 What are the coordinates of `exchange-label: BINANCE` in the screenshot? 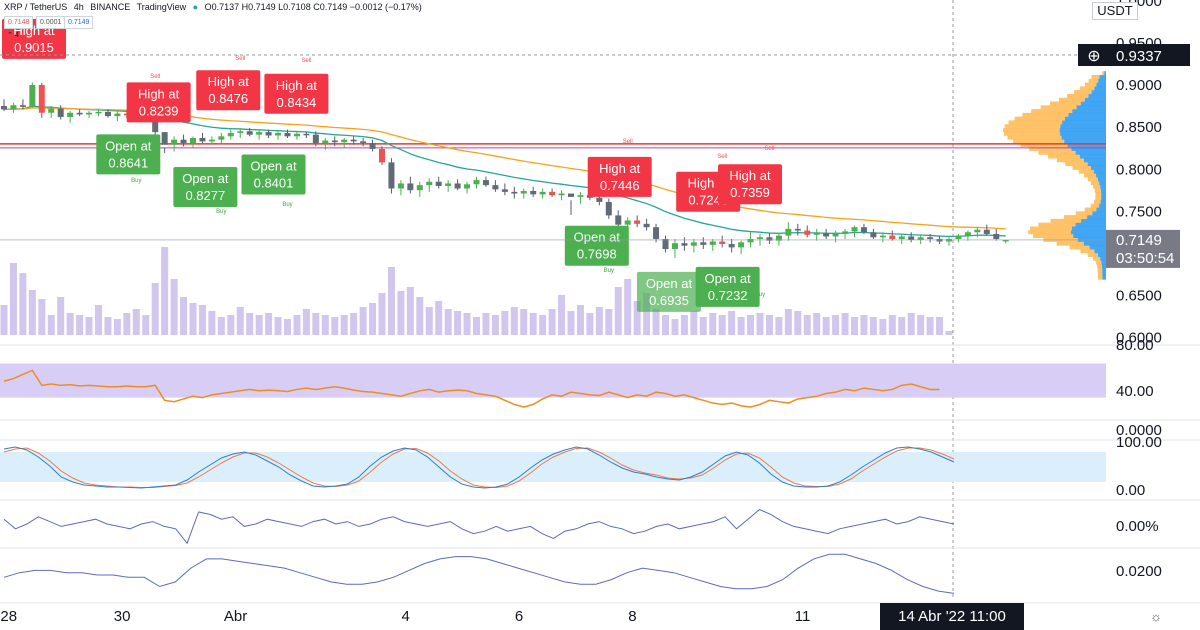 It's located at (110, 7).